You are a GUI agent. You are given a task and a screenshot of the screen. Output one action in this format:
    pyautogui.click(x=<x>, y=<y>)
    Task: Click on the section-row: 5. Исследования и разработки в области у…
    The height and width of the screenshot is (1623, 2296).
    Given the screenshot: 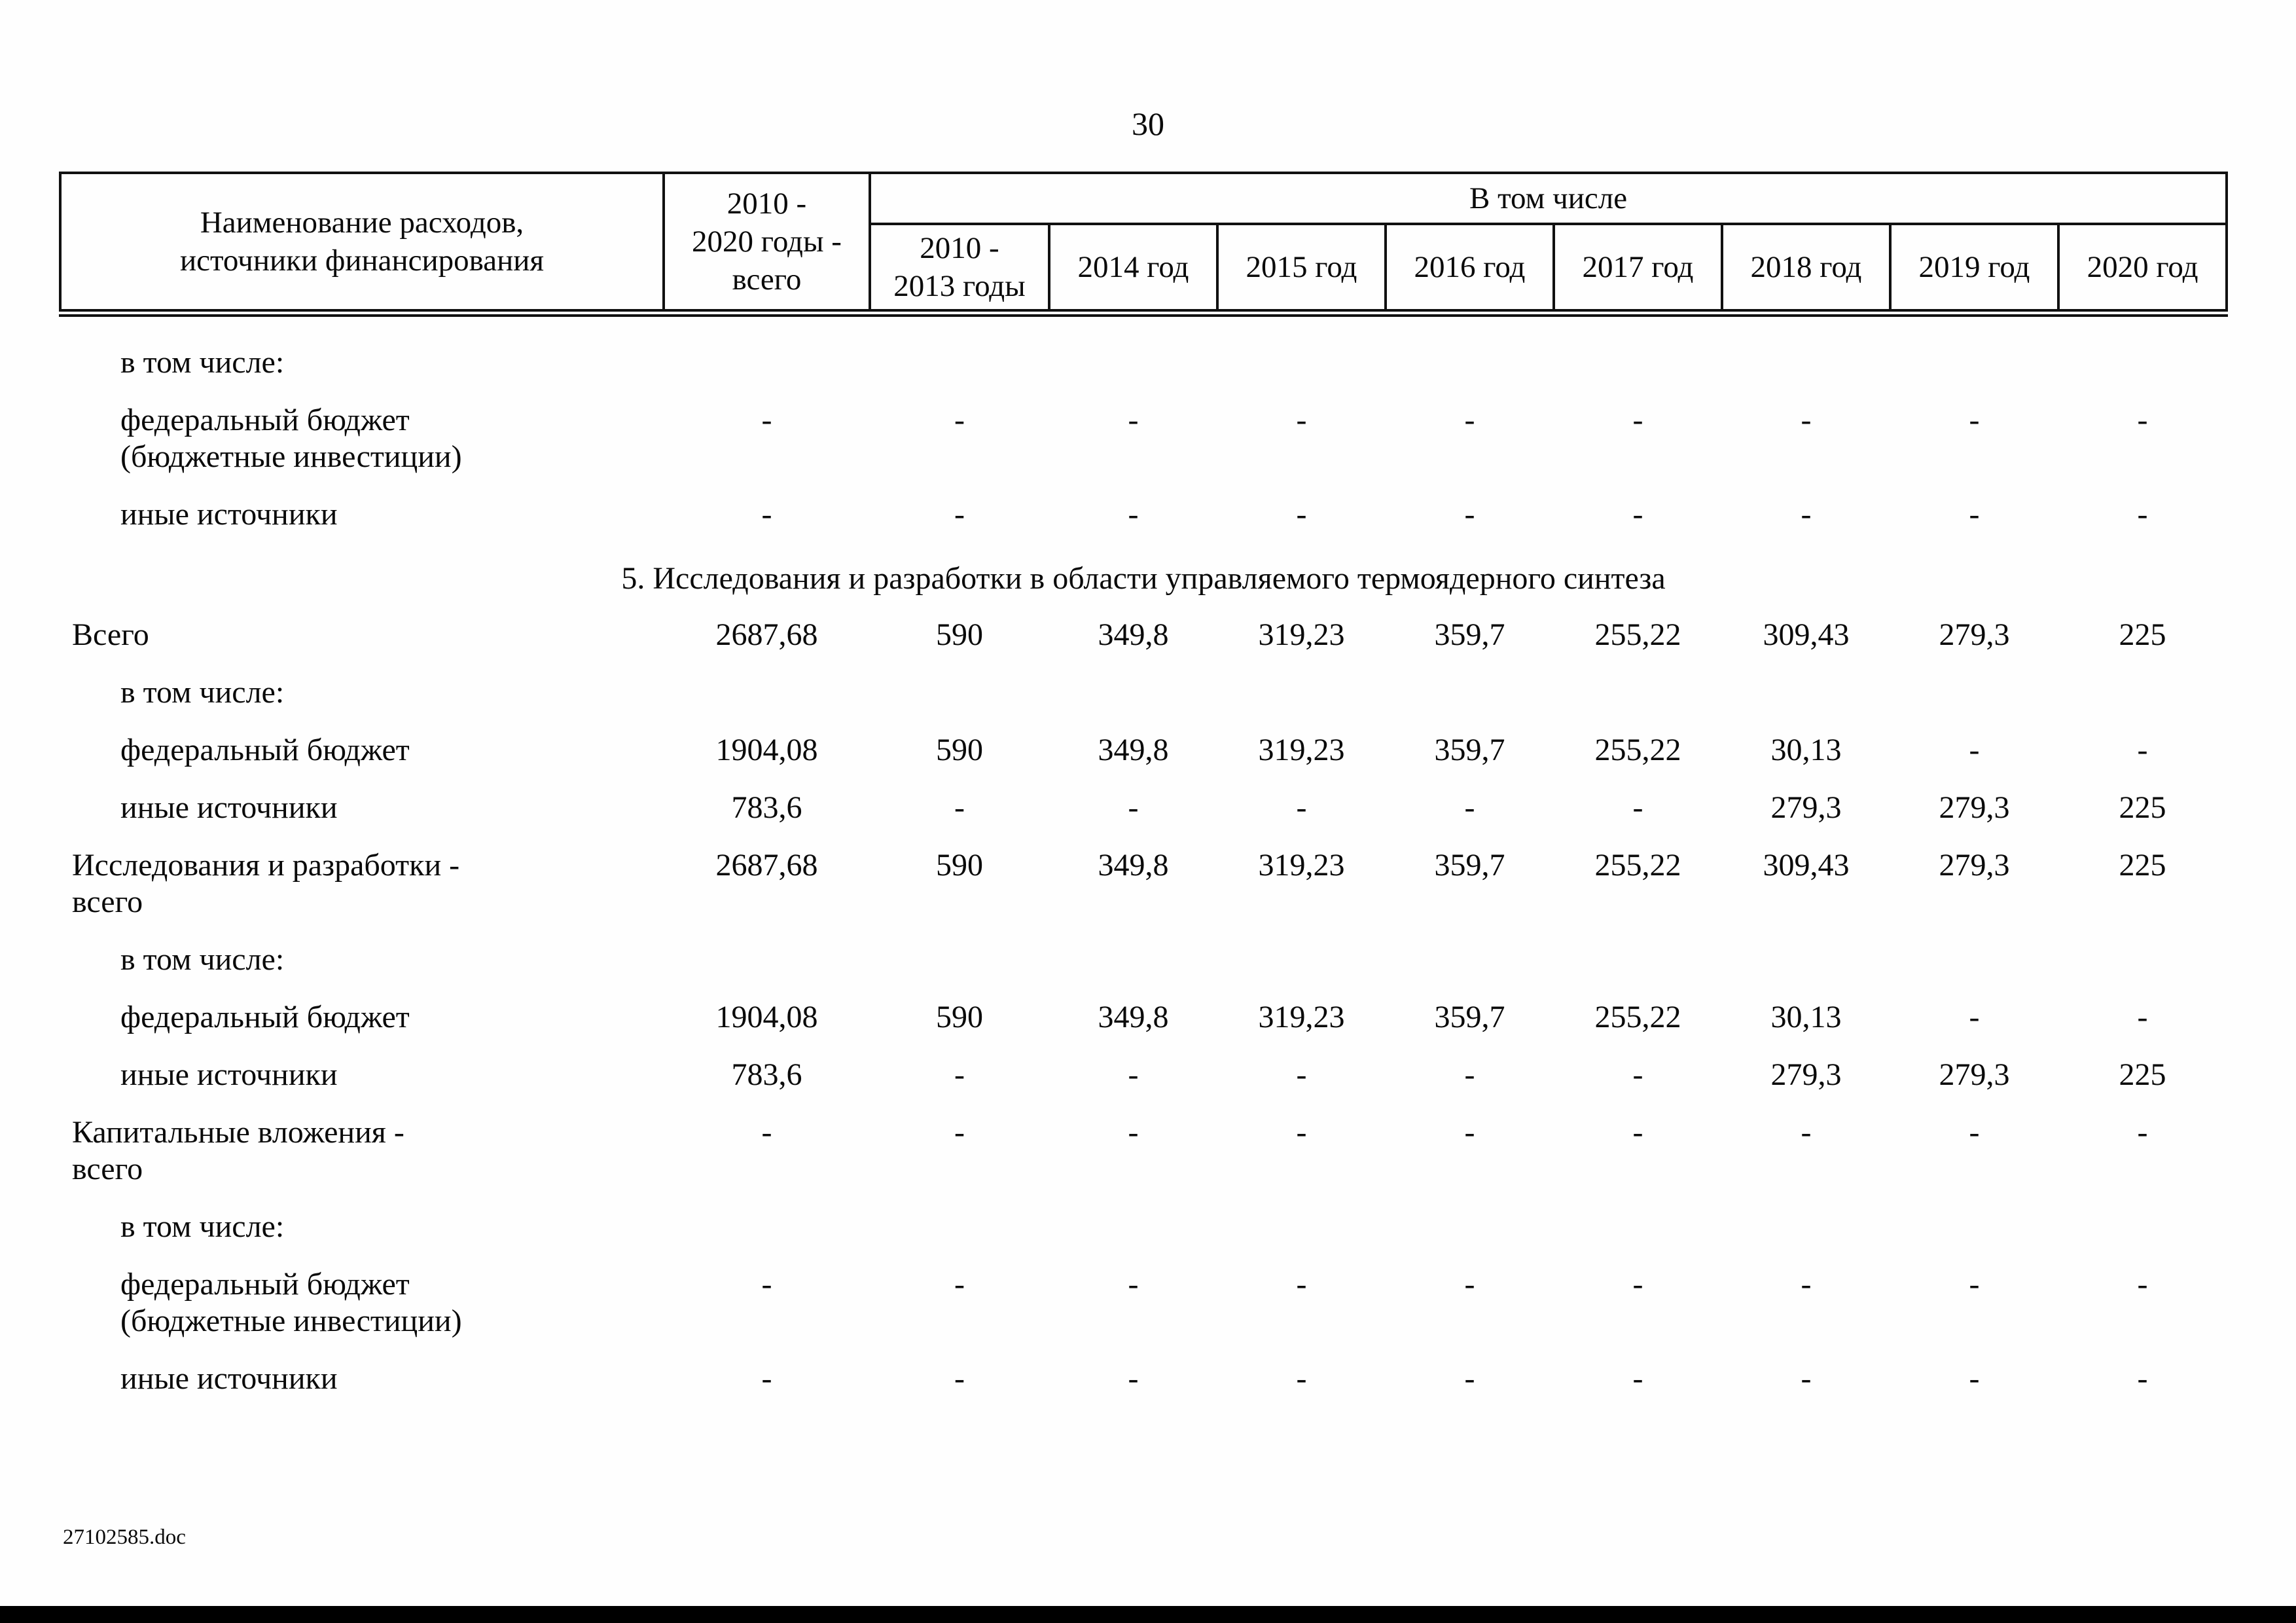 What is the action you would take?
    pyautogui.click(x=1143, y=574)
    